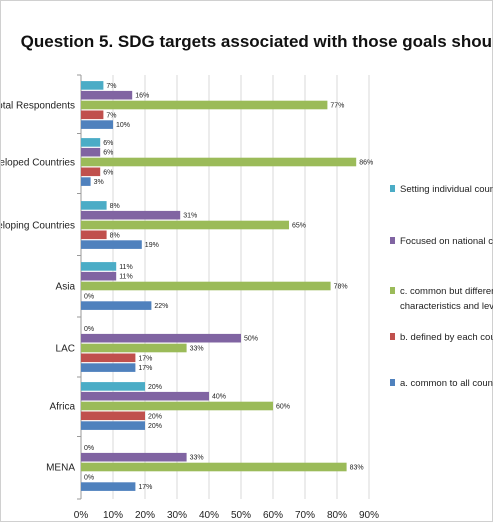  I want to click on category-label: LAC, so click(65, 349).